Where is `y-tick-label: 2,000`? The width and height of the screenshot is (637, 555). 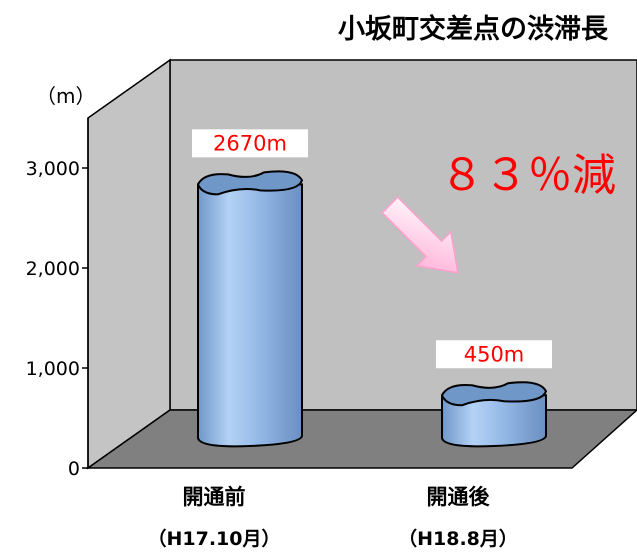
y-tick-label: 2,000 is located at coordinates (53, 269).